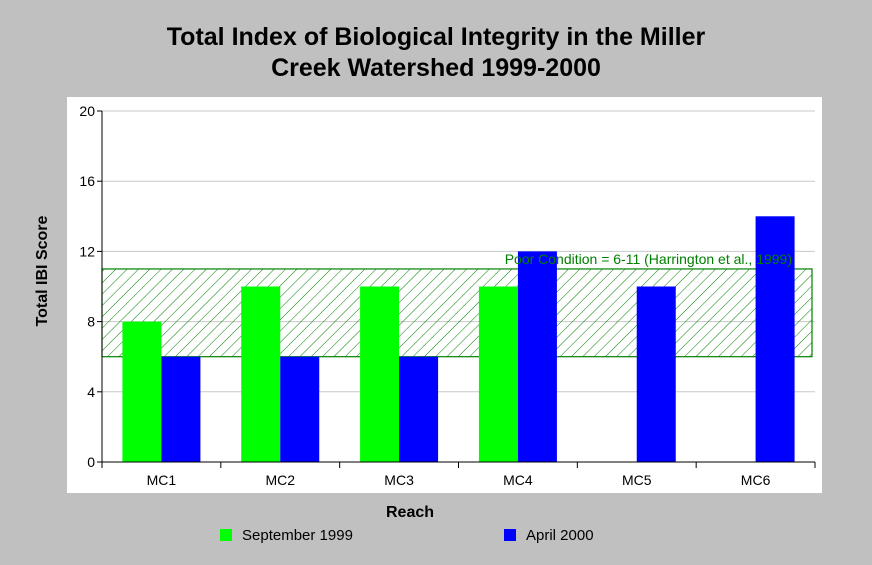 The image size is (872, 565). What do you see at coordinates (226, 535) in the screenshot?
I see `legend-swatch-september-1999` at bounding box center [226, 535].